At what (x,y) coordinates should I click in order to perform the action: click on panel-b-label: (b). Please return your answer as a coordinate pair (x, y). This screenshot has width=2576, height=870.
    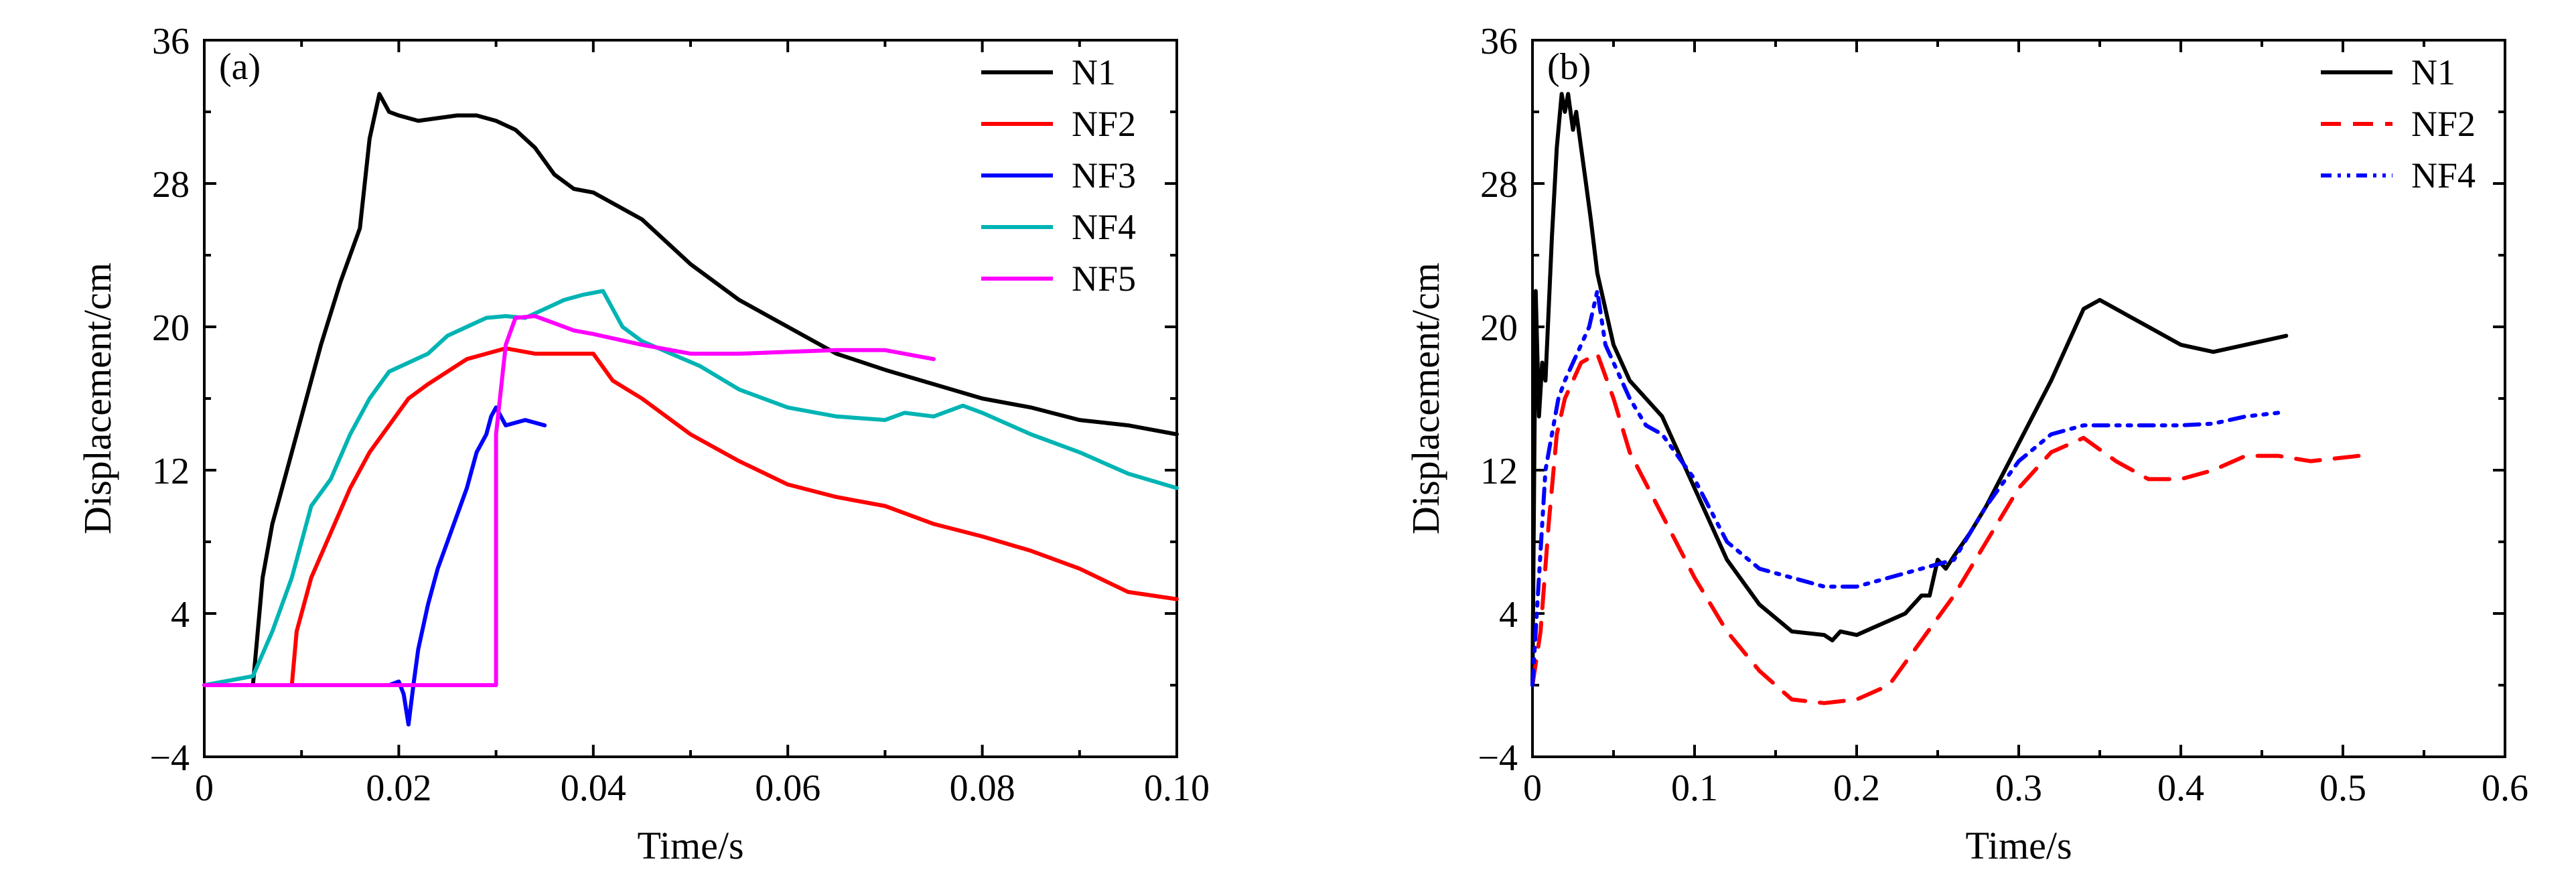
    Looking at the image, I should click on (1569, 67).